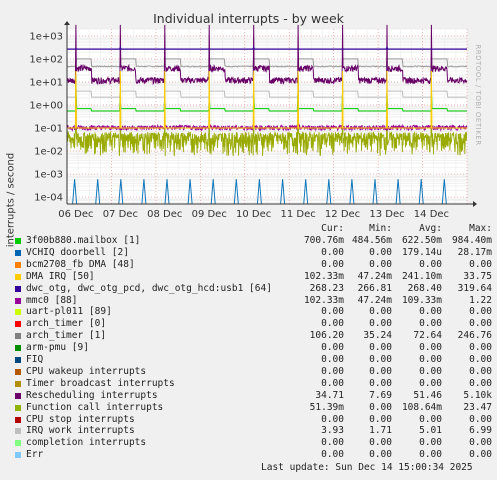  I want to click on y-tick-label: 1e-02, so click(48, 152).